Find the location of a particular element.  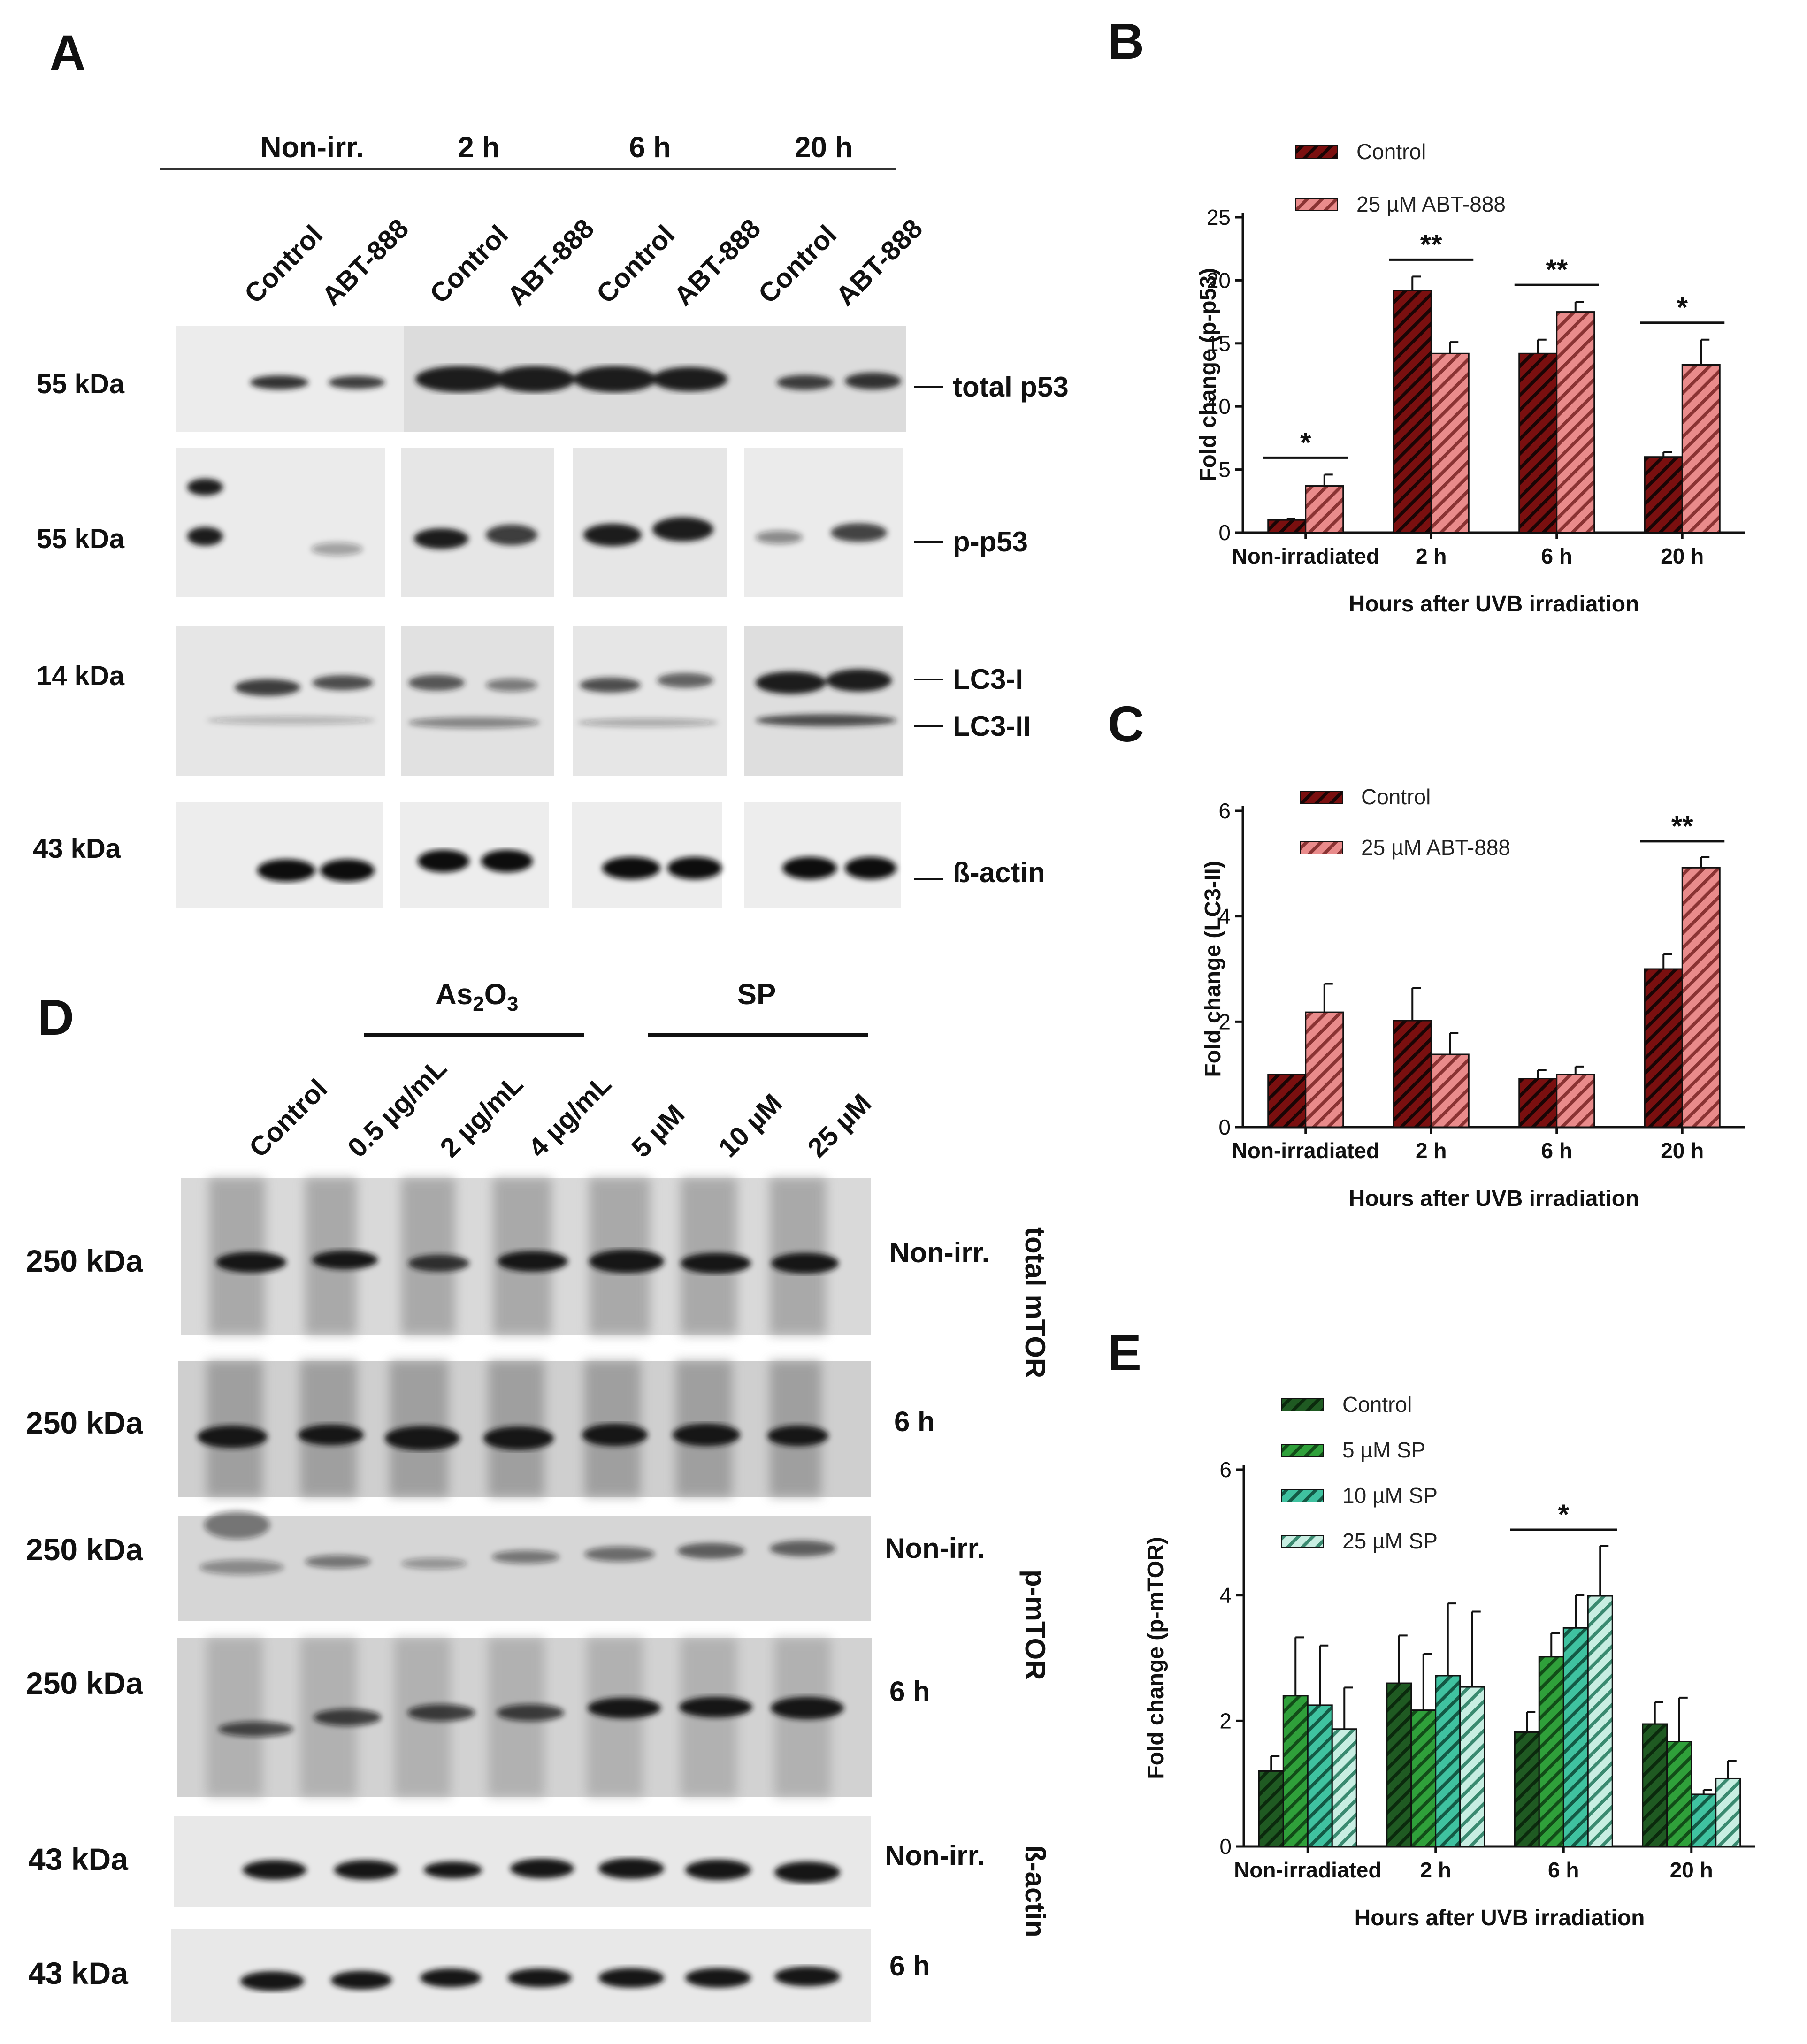

panel-label-a: A is located at coordinates (67, 52).